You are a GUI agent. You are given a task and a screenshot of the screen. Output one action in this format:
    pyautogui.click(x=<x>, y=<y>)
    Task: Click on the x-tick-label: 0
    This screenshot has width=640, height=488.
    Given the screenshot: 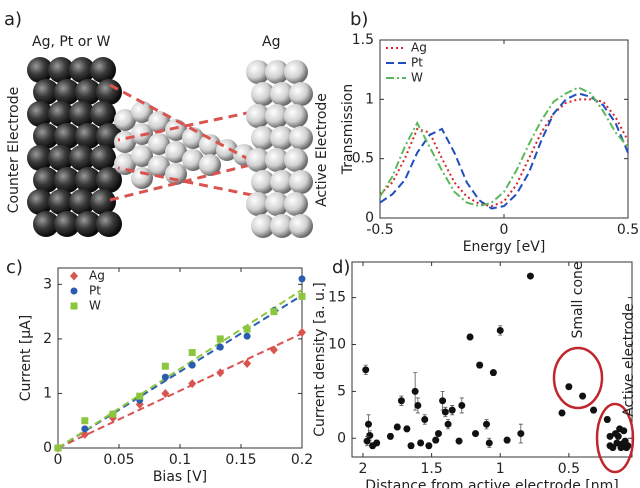 What is the action you would take?
    pyautogui.click(x=504, y=230)
    